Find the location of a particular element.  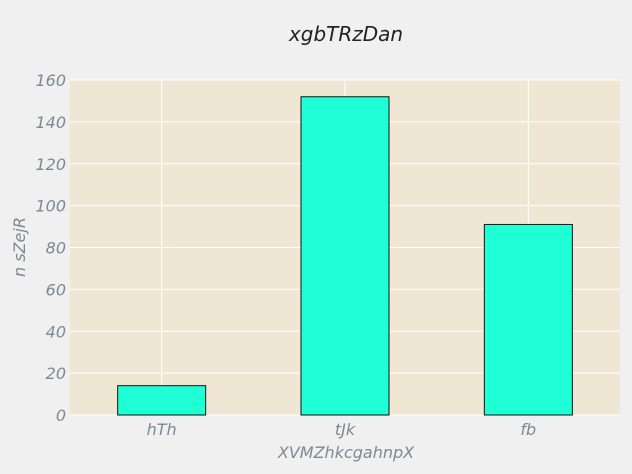

x-axis-label: XVMZhkcgahnpX is located at coordinates (346, 452).